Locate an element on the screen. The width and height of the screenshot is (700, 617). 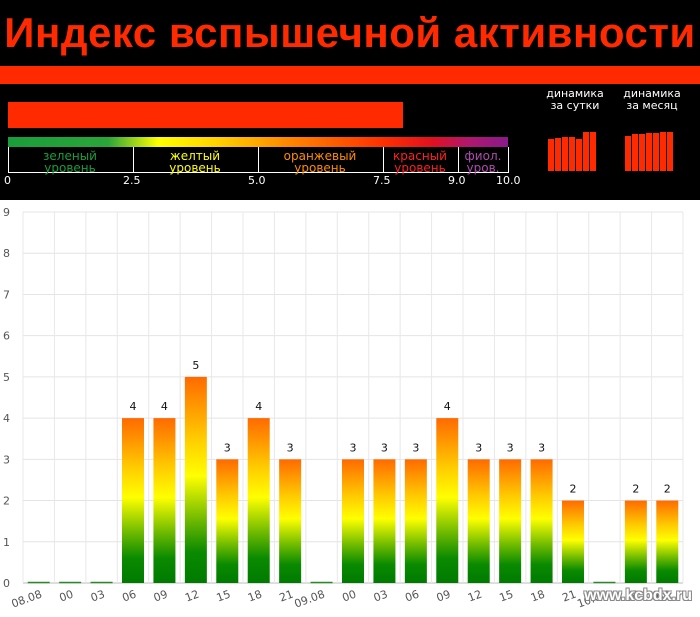
x-tick-label: 09.08 is located at coordinates (310, 599).